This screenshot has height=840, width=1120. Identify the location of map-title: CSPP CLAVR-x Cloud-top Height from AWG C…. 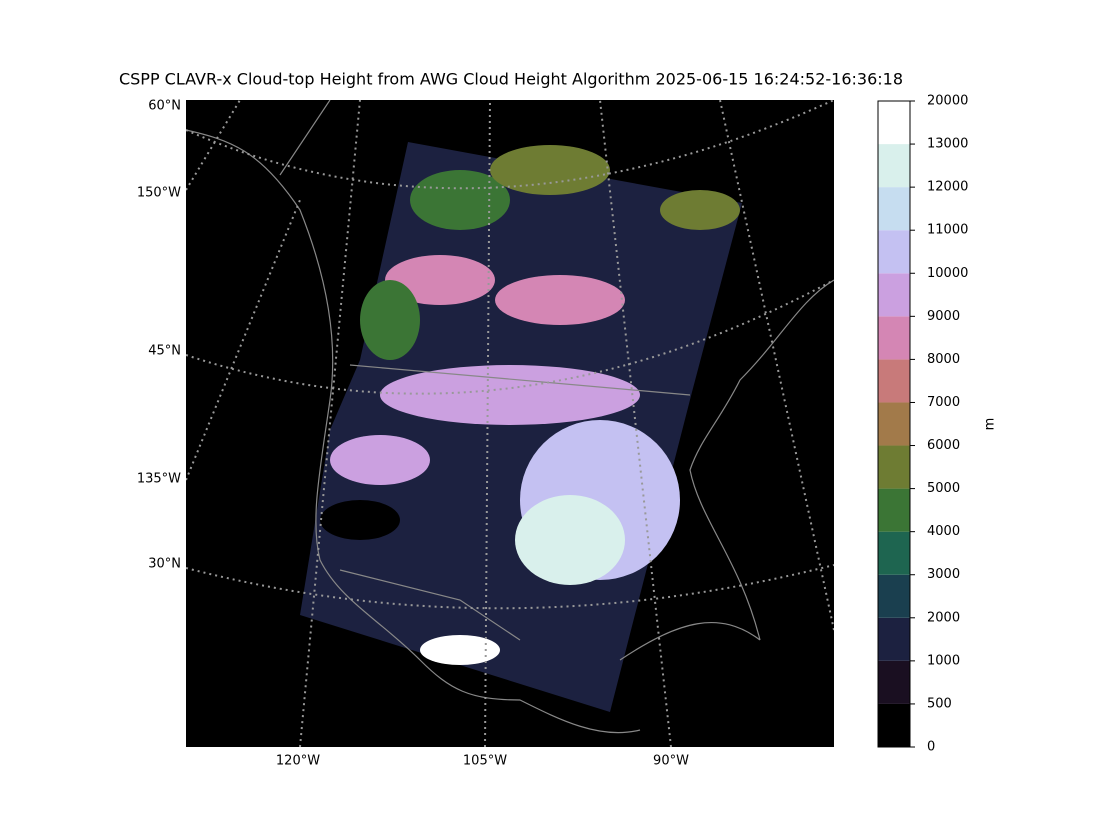
(511, 79).